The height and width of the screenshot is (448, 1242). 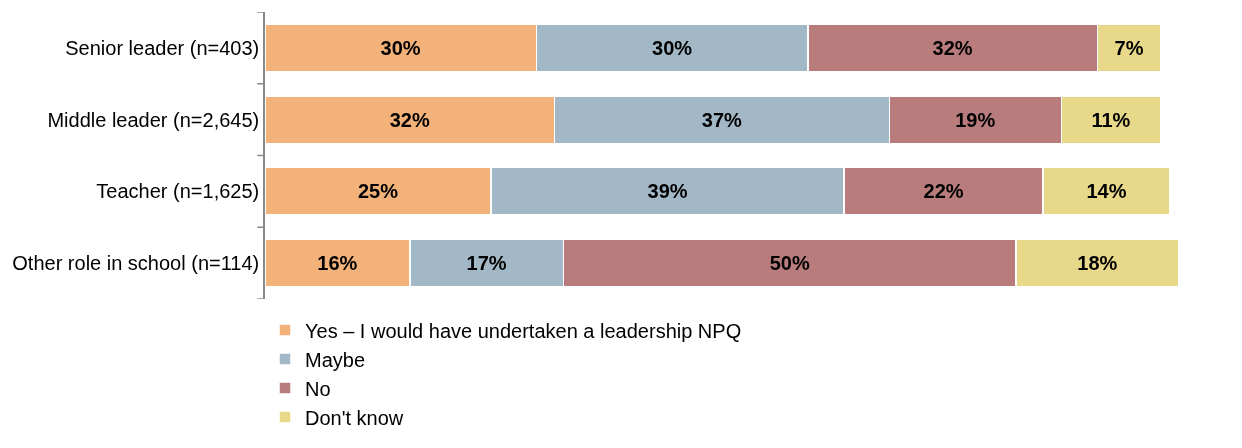 I want to click on data-label: 18%, so click(x=1097, y=263).